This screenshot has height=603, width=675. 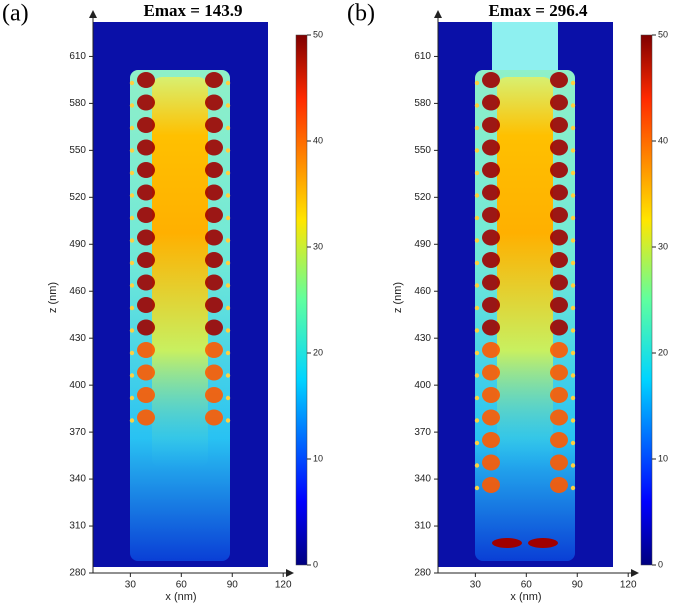 What do you see at coordinates (398, 297) in the screenshot?
I see `y-axis-label: z (nm)` at bounding box center [398, 297].